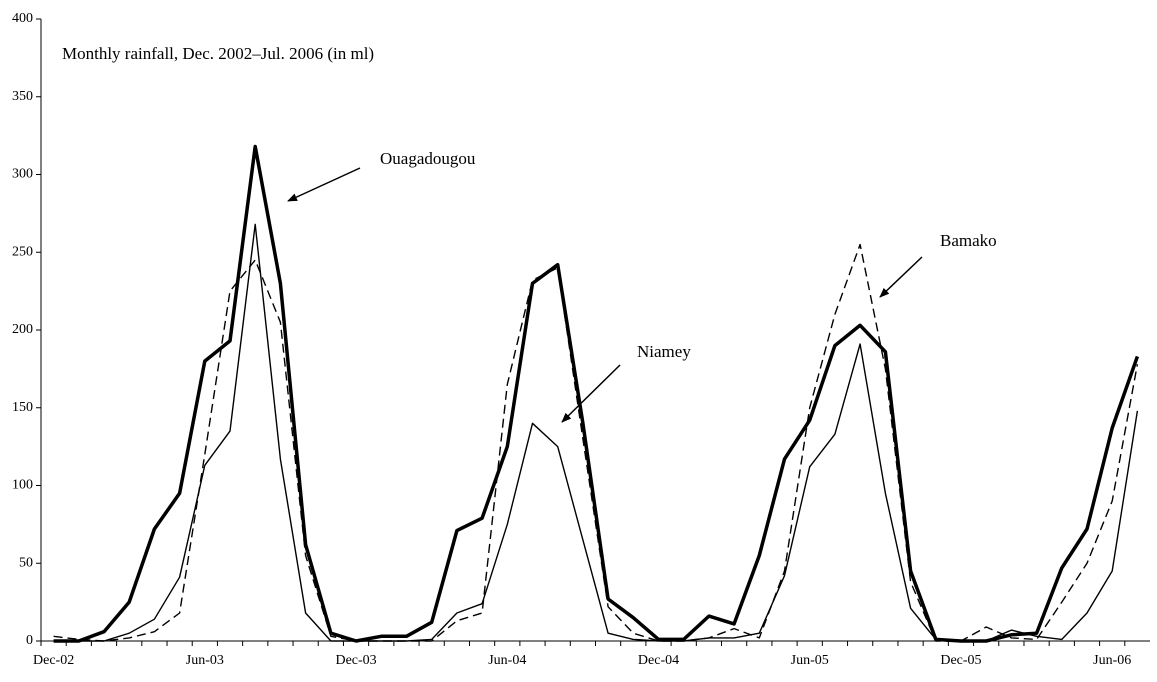 The width and height of the screenshot is (1157, 682). What do you see at coordinates (22, 407) in the screenshot?
I see `y-tick-label: 150` at bounding box center [22, 407].